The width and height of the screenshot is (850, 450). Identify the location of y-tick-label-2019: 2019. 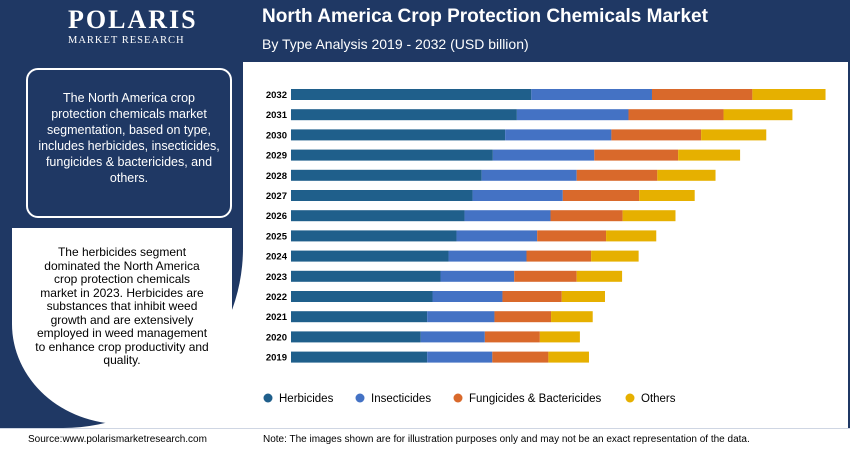
(276, 358).